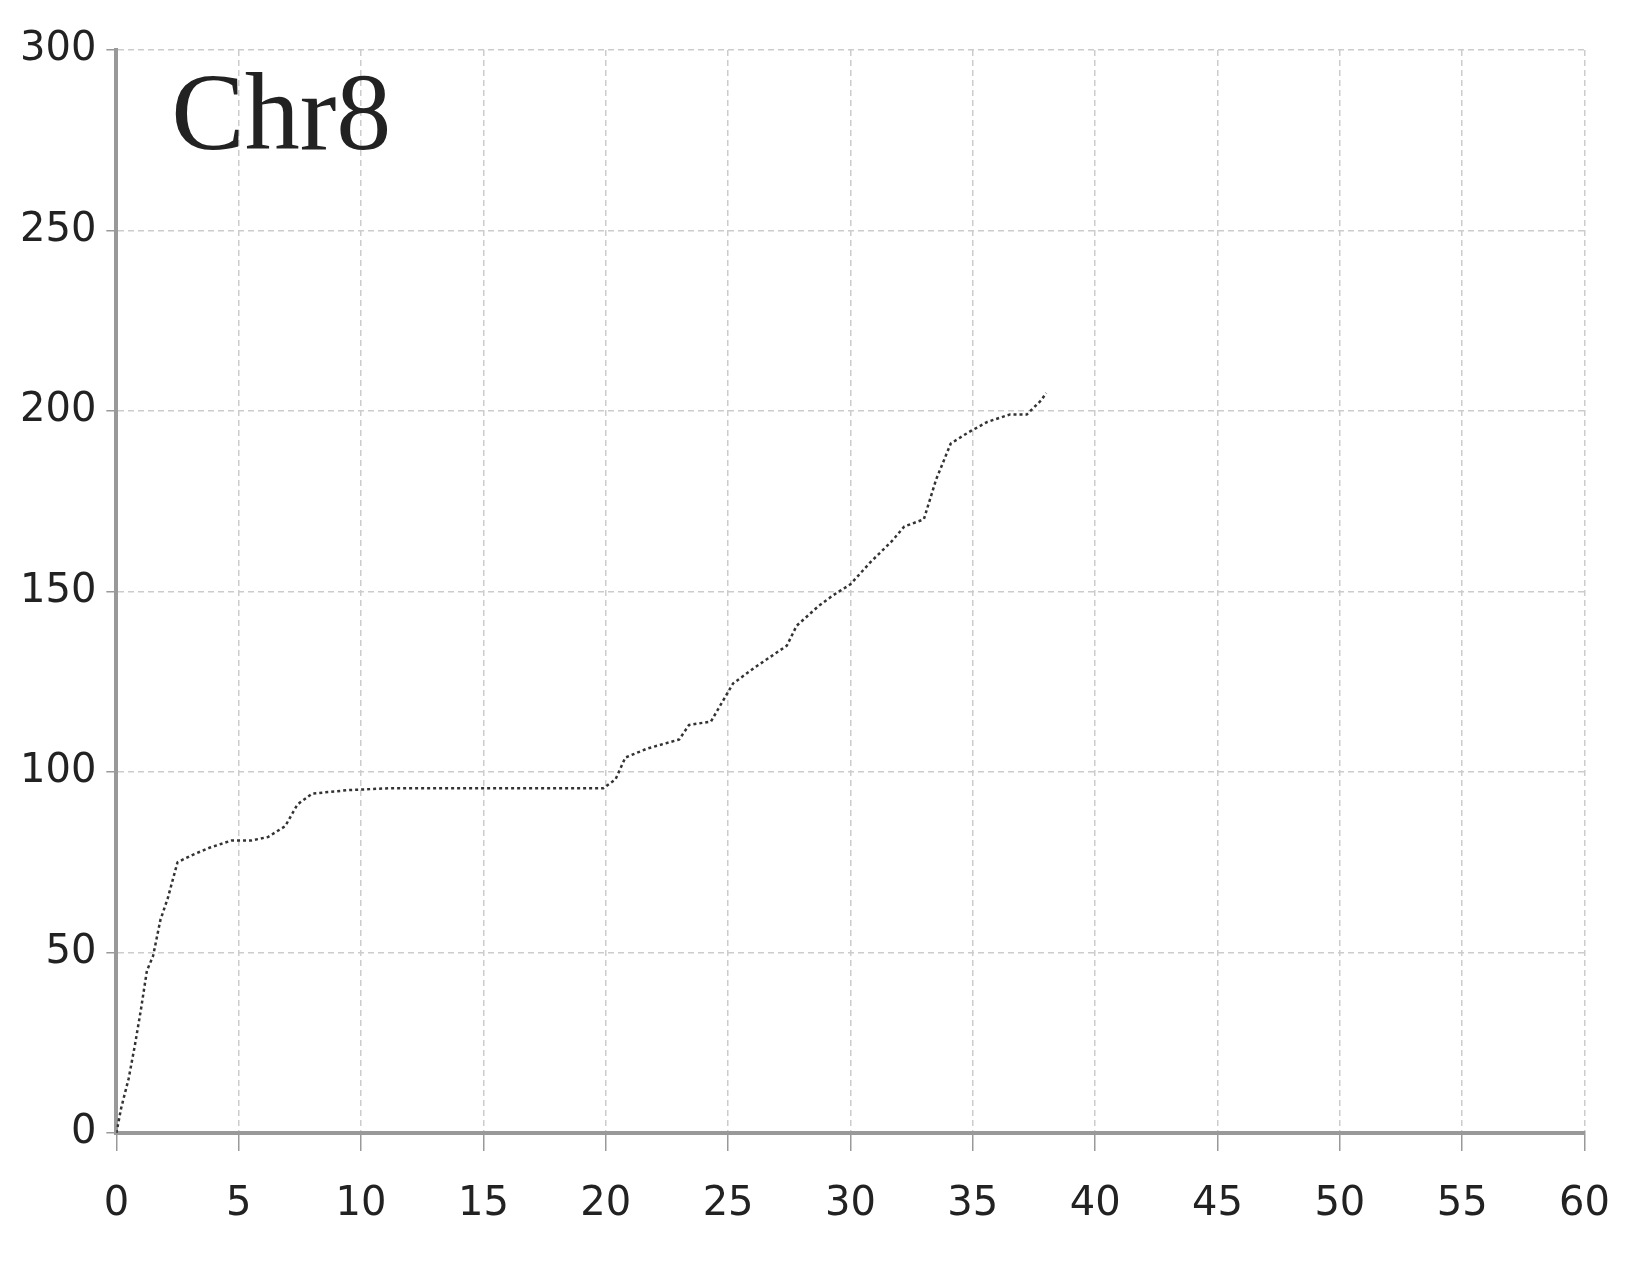 The height and width of the screenshot is (1264, 1640). Describe the element at coordinates (58, 46) in the screenshot. I see `y-tick-label: 300` at that location.